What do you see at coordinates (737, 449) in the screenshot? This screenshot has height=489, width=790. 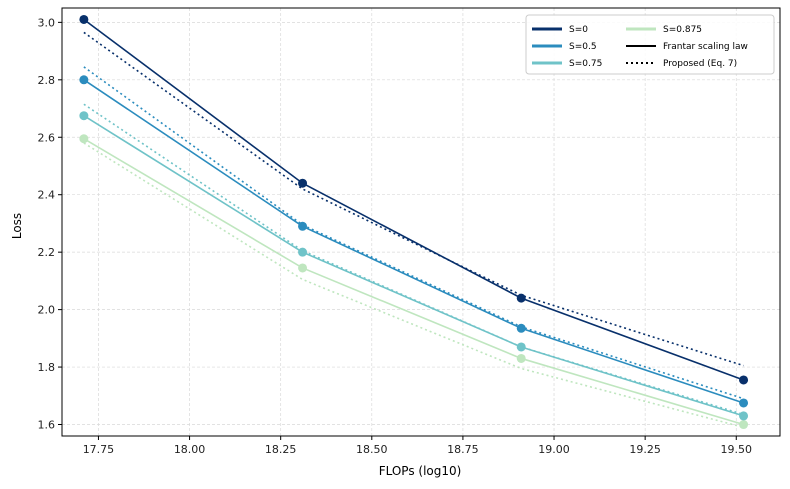 I see `x-tick-label: 19.50` at bounding box center [737, 449].